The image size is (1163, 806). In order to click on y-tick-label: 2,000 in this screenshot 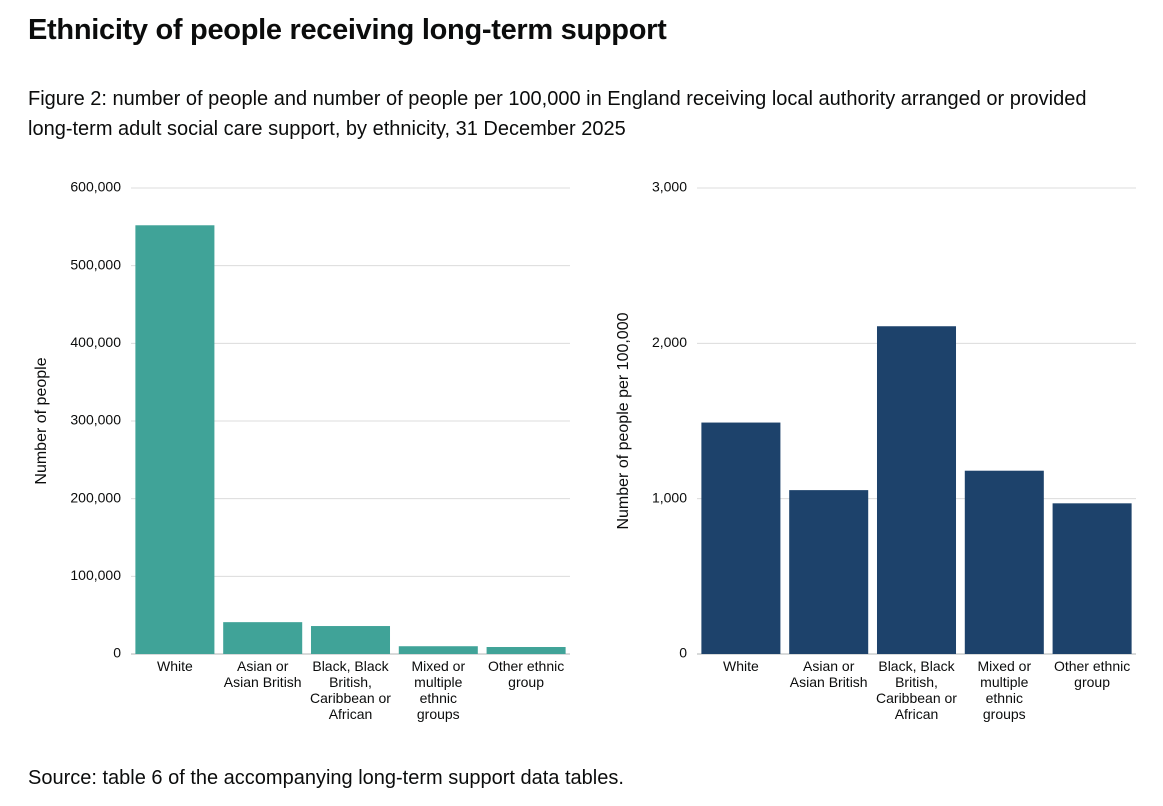, I will do `click(669, 342)`.